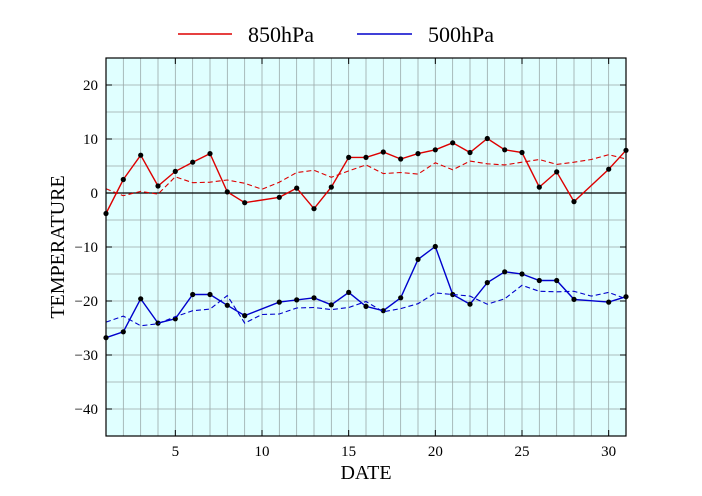 The height and width of the screenshot is (496, 702). I want to click on y-tick-labels: −40 −30 −20 −10 0 10 20, so click(86, 248).